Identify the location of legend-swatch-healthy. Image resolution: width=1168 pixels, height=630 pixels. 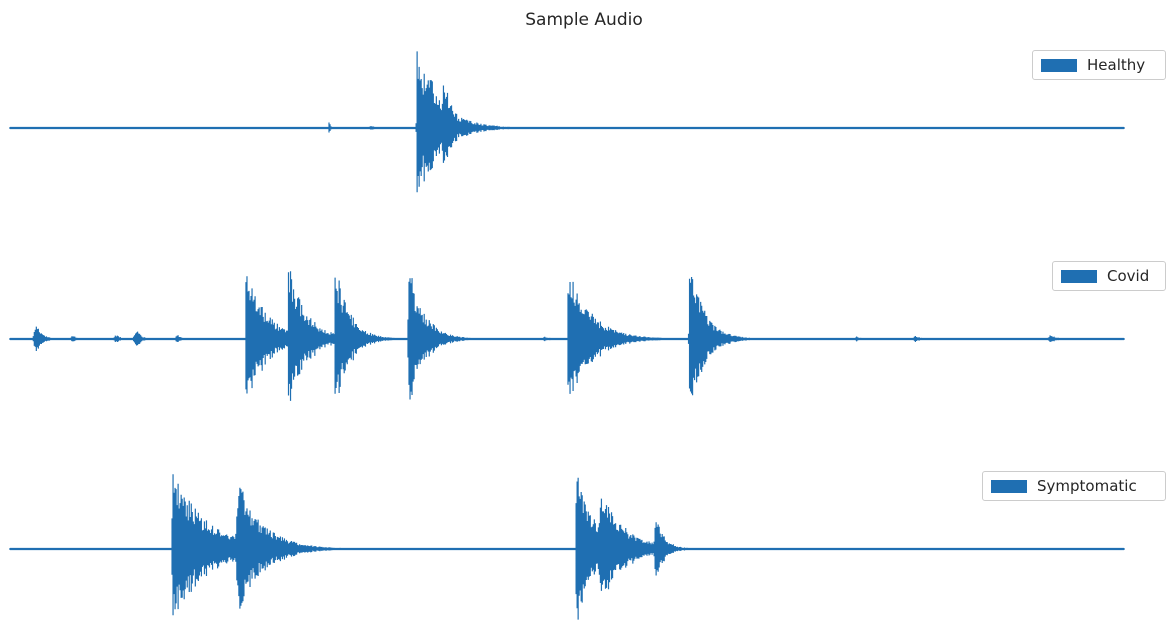
(1059, 65).